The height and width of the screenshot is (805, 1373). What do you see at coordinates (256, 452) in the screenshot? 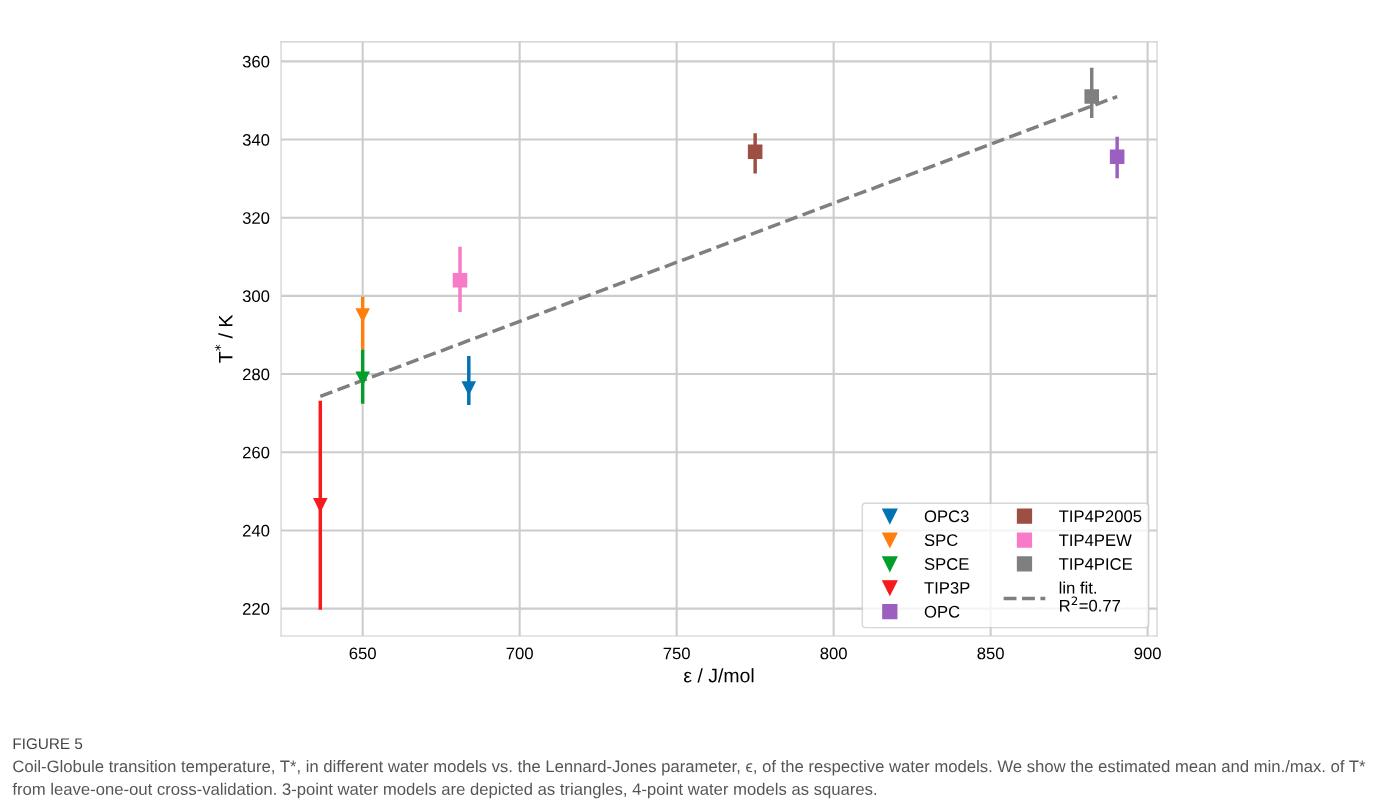
I see `y-tick-label: 260` at bounding box center [256, 452].